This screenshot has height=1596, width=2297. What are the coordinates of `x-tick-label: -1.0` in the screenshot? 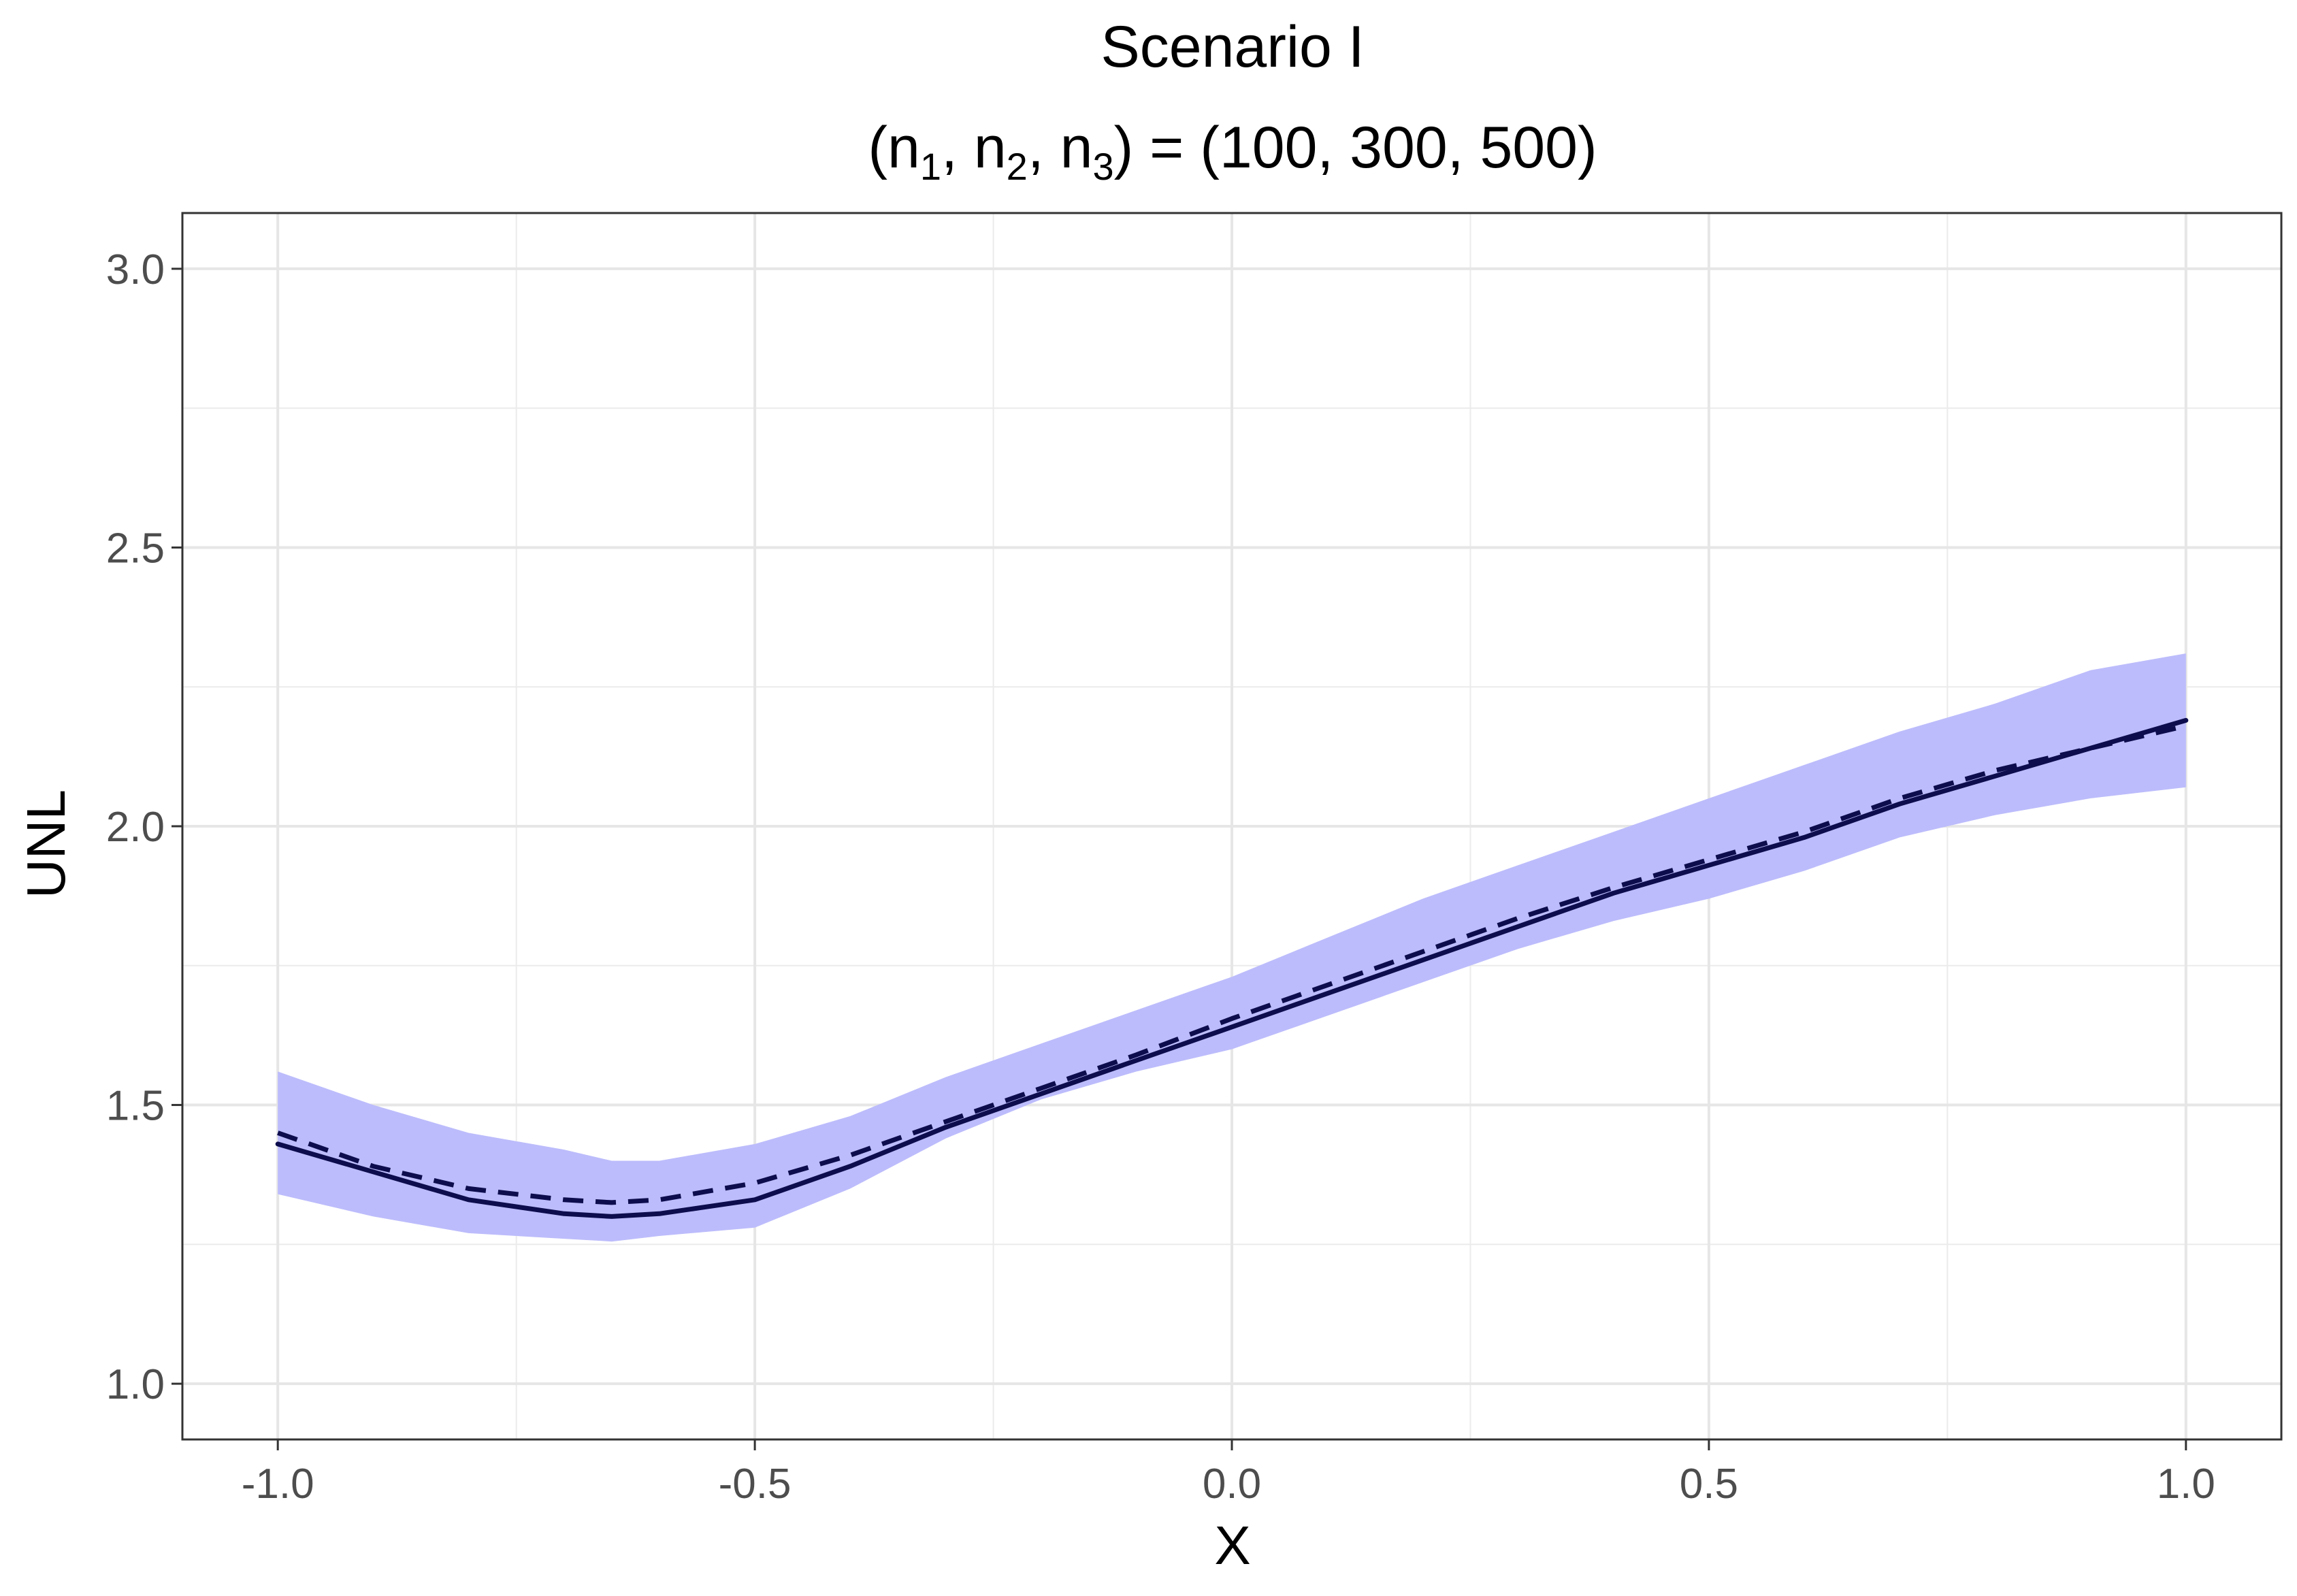 It's located at (278, 1485).